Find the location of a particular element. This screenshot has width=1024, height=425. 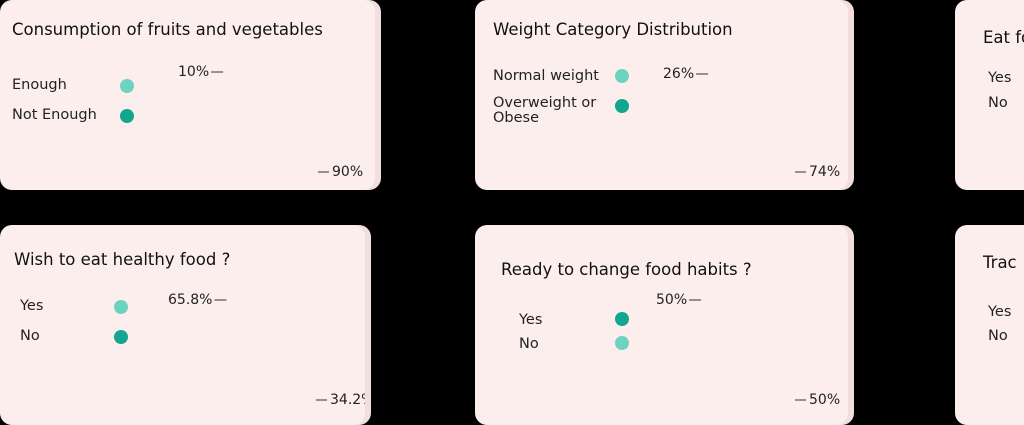

donut-chart: 26% 74% is located at coordinates (751, 123).